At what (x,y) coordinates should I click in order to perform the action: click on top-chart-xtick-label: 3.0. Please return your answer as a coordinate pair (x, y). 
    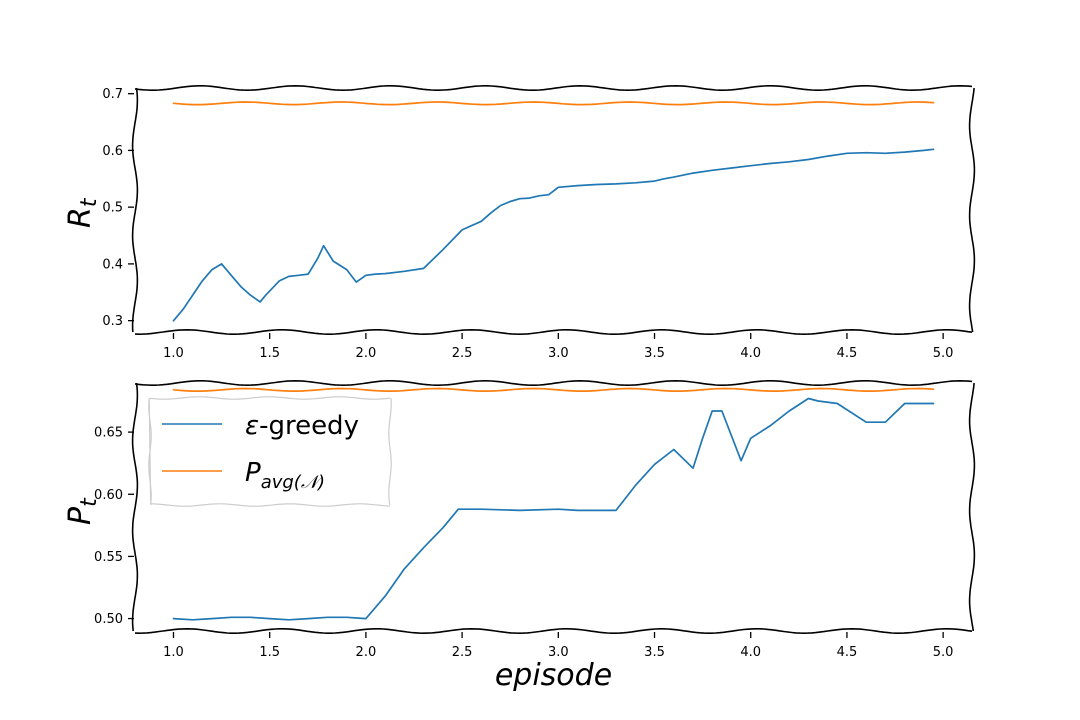
    Looking at the image, I should click on (558, 353).